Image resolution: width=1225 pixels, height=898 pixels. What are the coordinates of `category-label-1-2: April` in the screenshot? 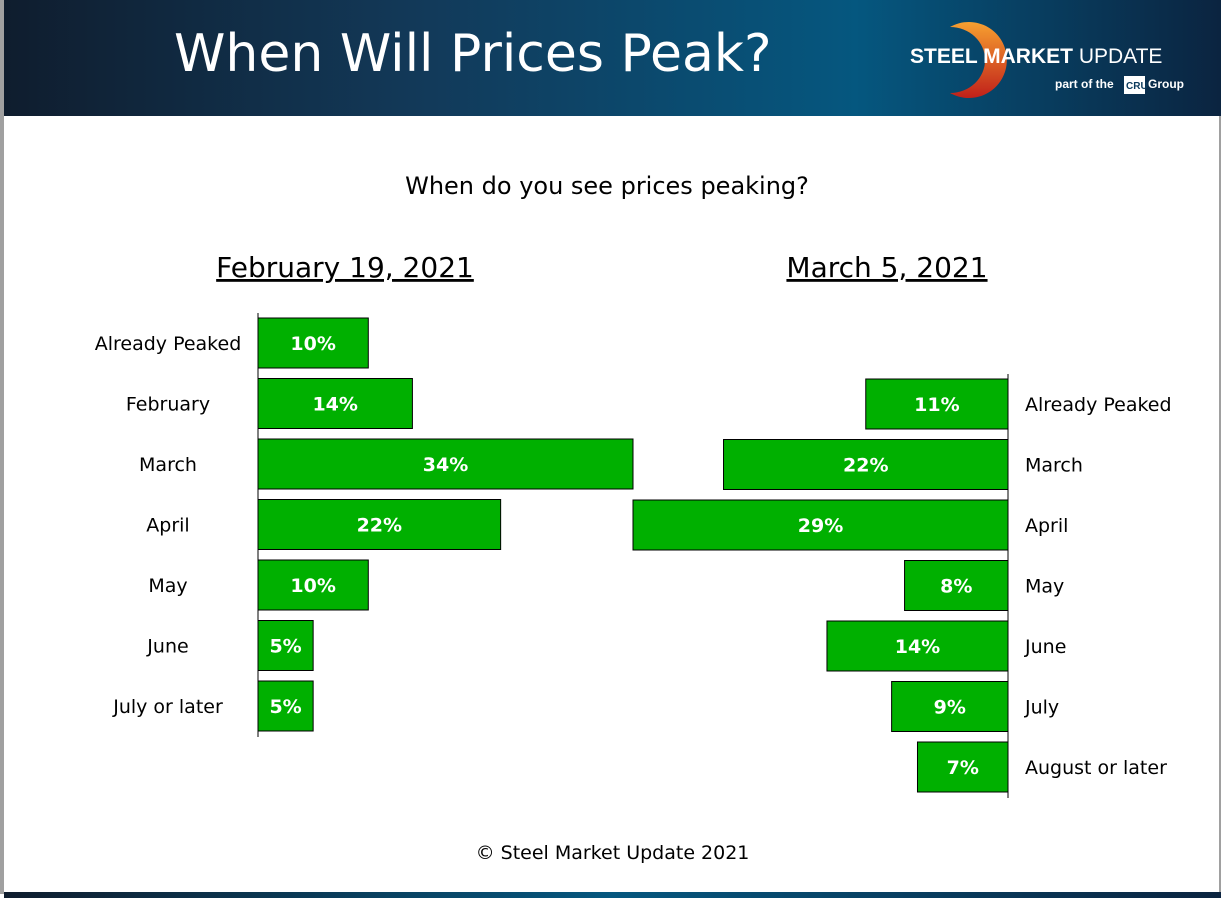 It's located at (1046, 526).